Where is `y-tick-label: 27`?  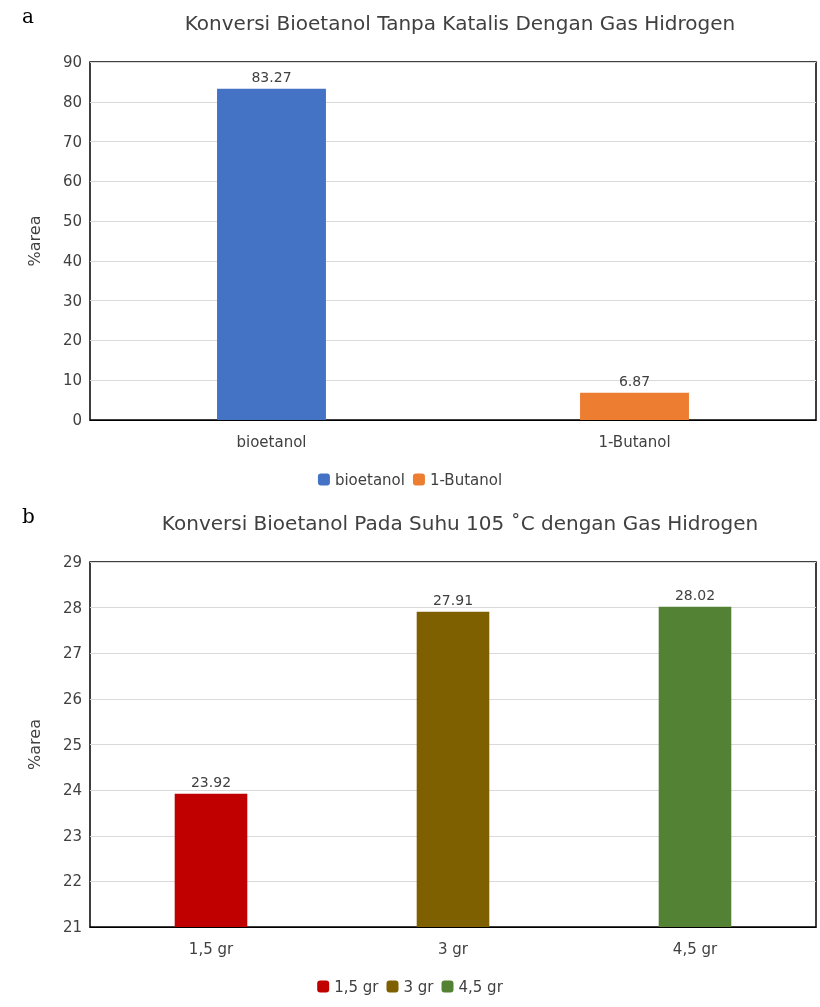
y-tick-label: 27 is located at coordinates (72, 653).